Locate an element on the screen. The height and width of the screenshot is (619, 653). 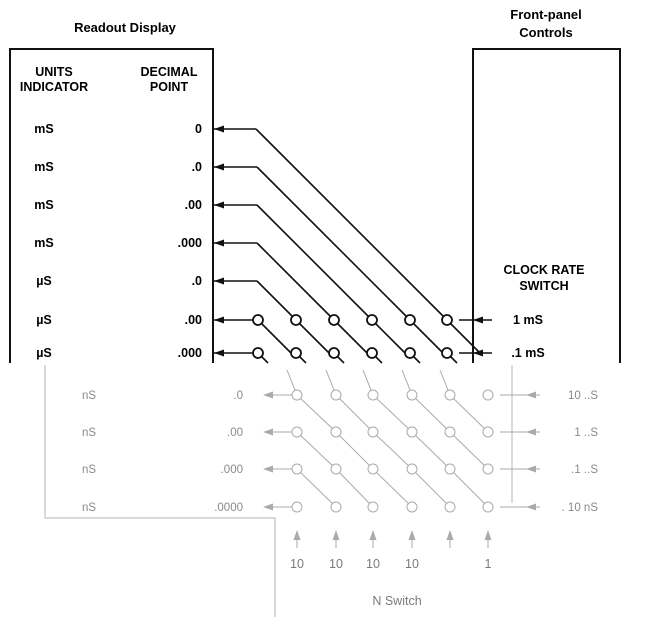
switch-nodes is located at coordinates (373, 413).